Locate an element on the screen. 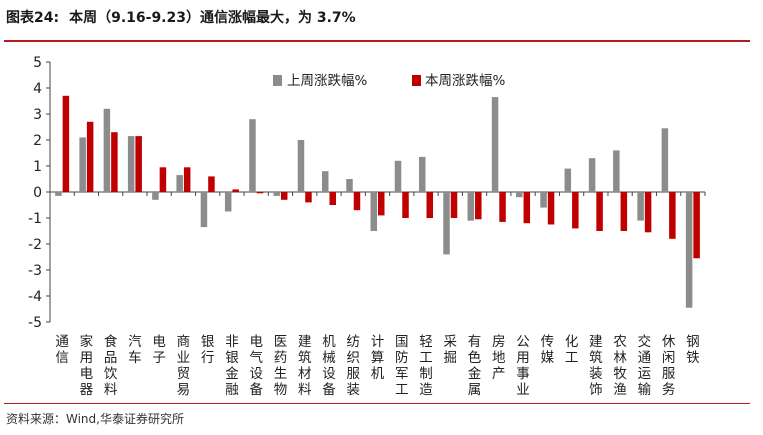  x-tick-label: 家用电器 is located at coordinates (87, 365).